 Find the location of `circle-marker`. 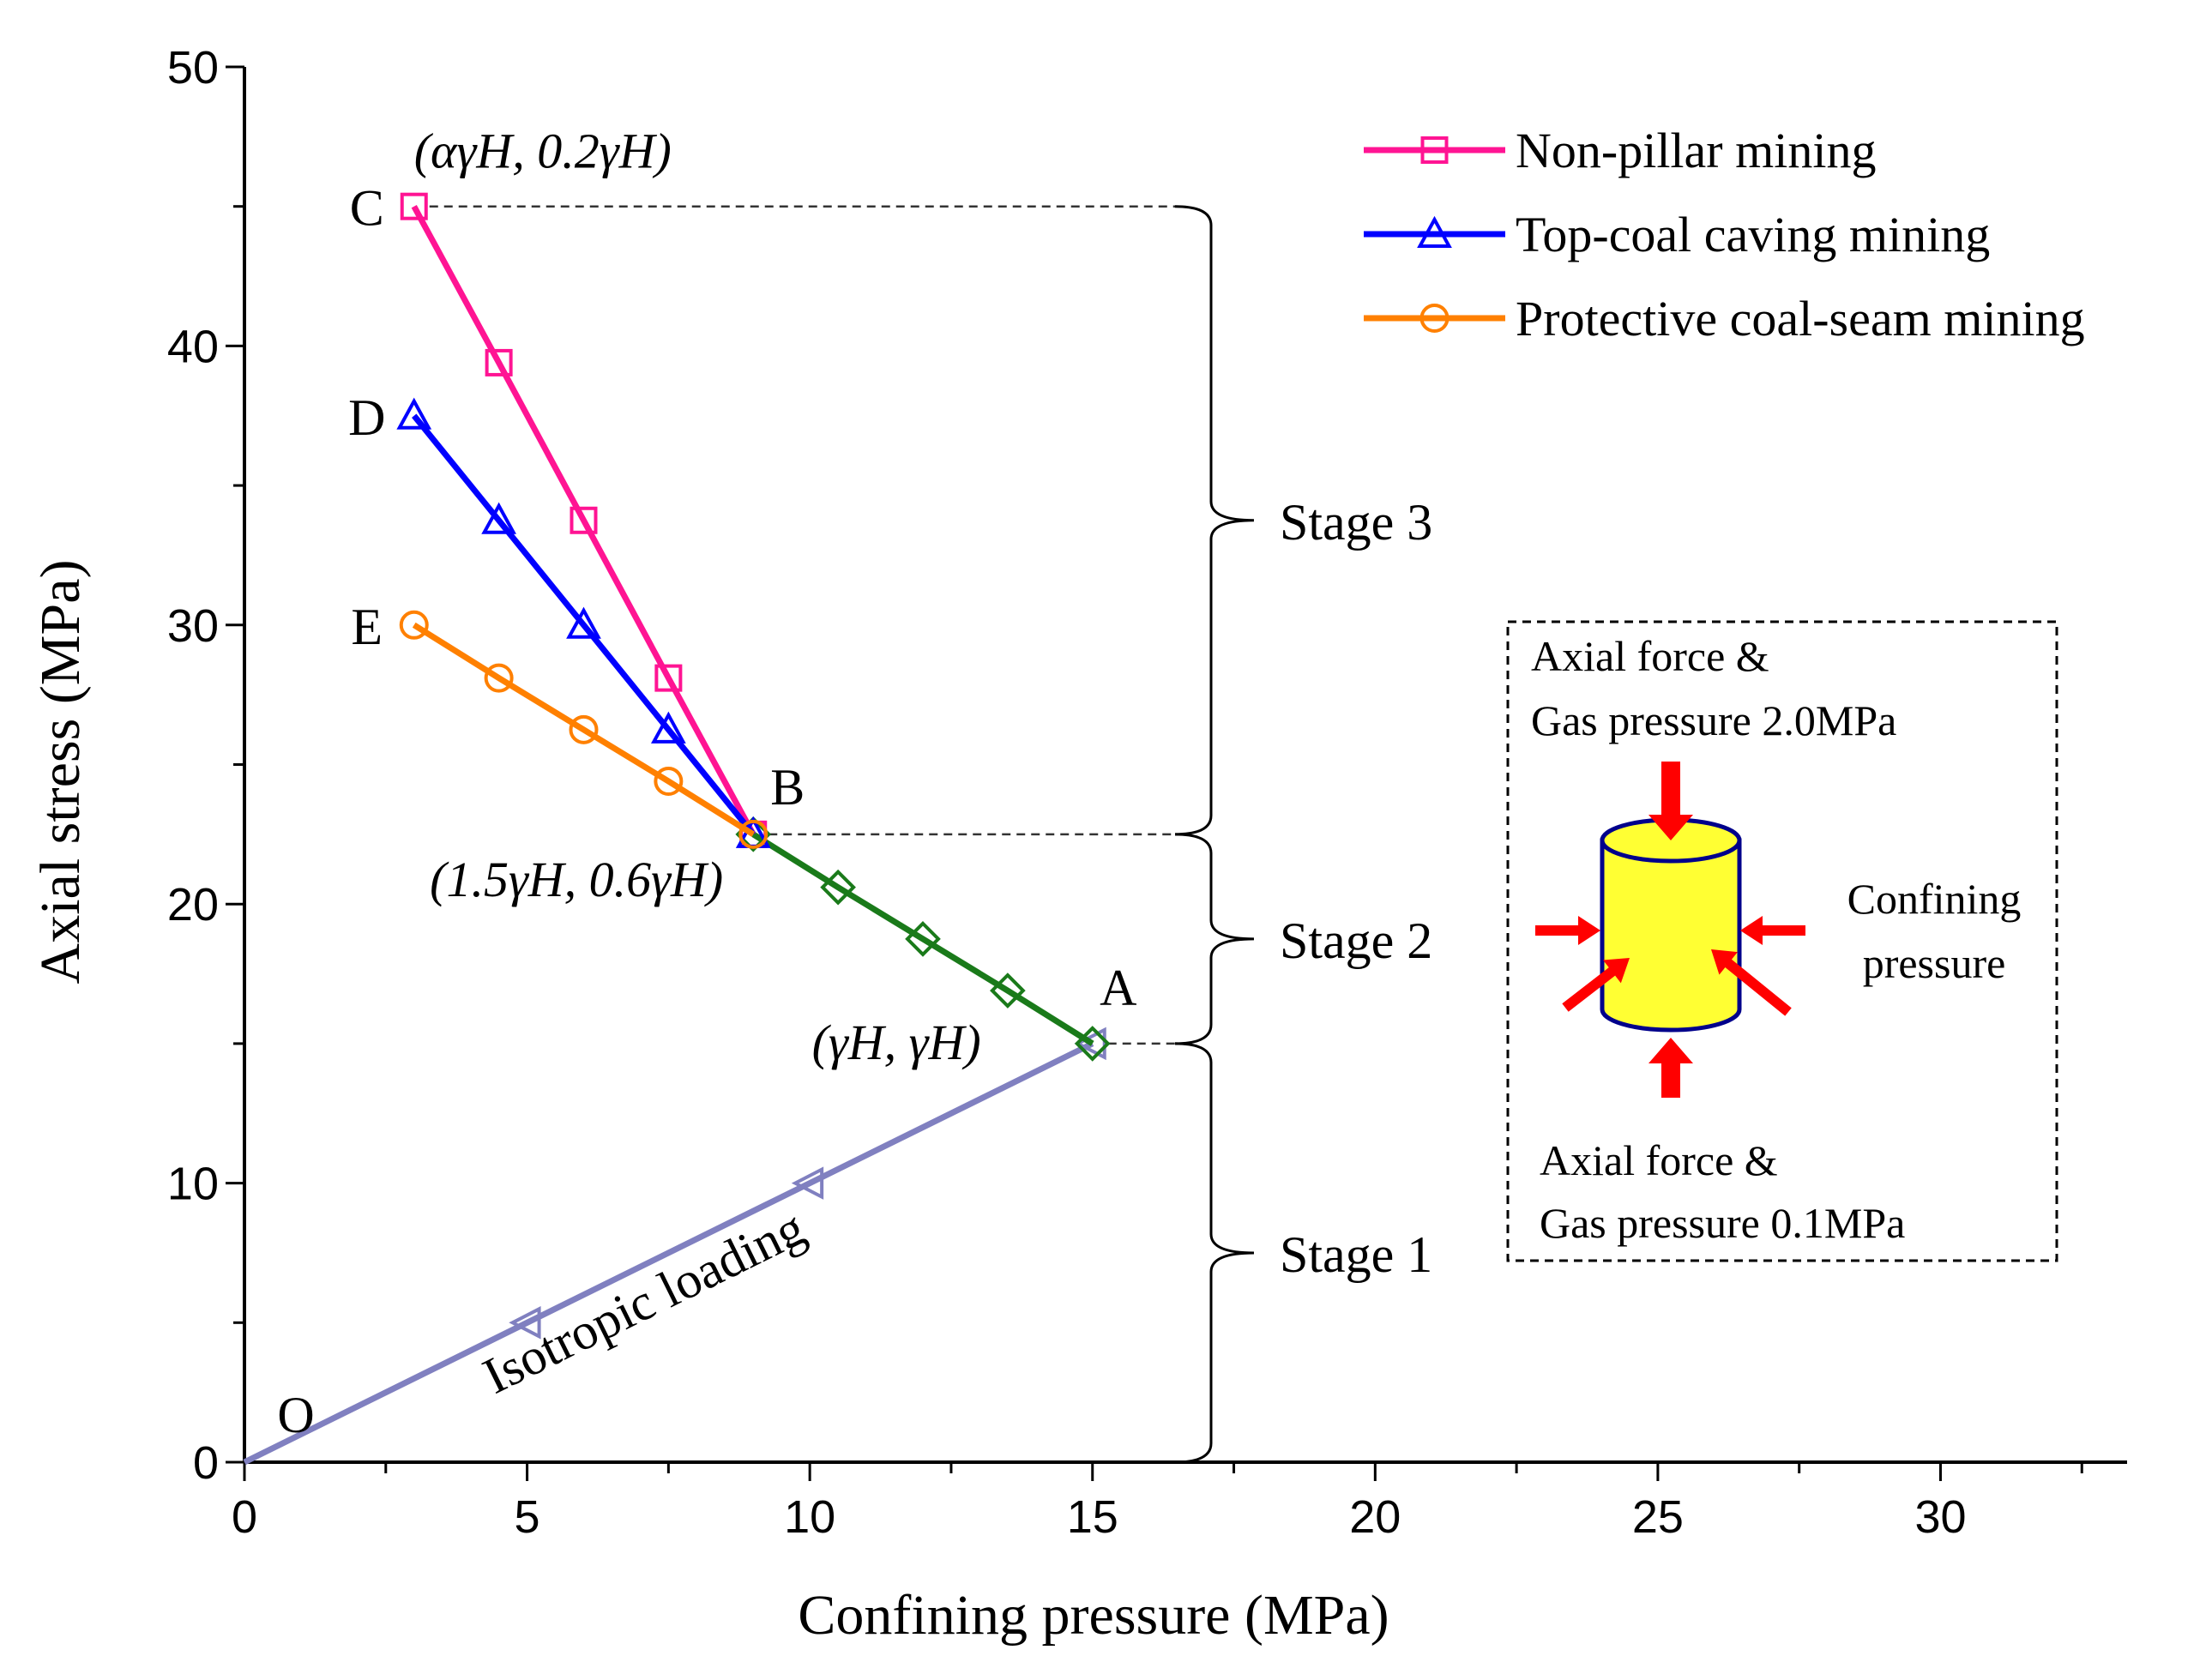

circle-marker is located at coordinates (1434, 318).